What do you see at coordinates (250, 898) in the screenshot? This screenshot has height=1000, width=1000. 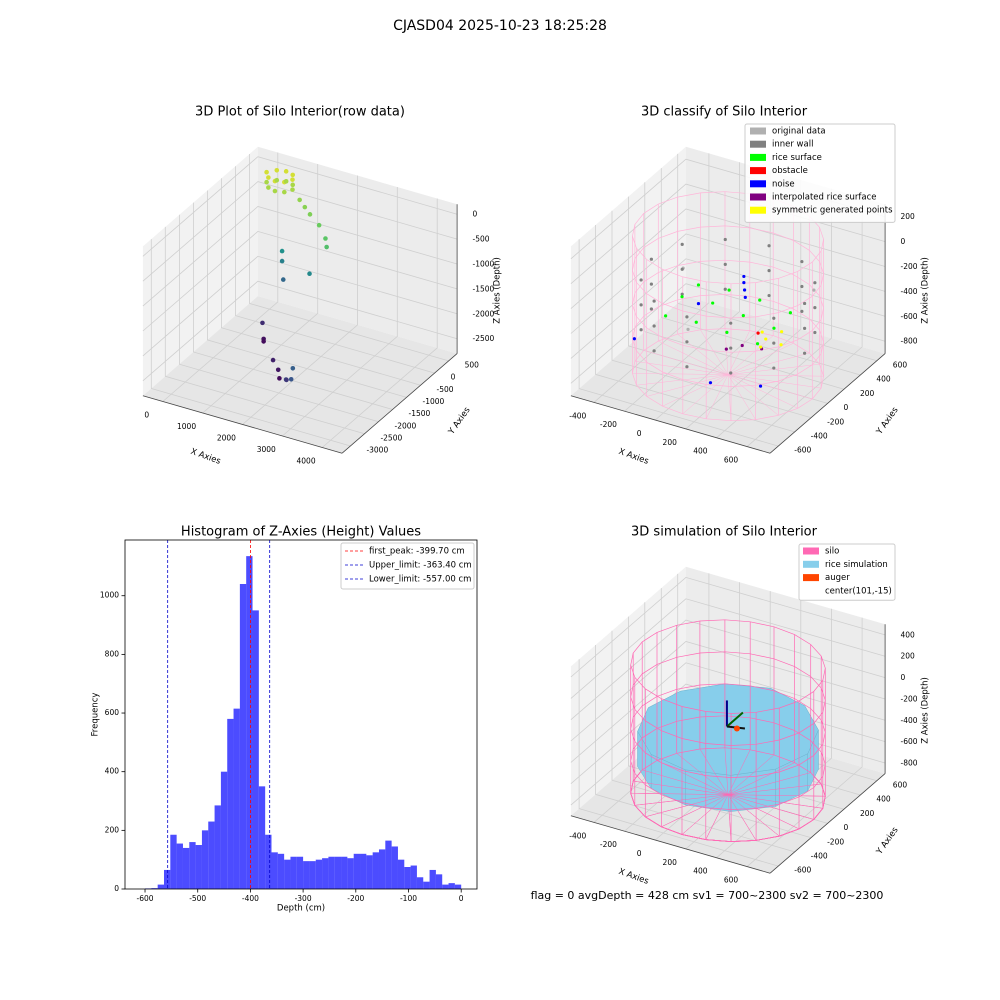 I see `x-tick-label: -400` at bounding box center [250, 898].